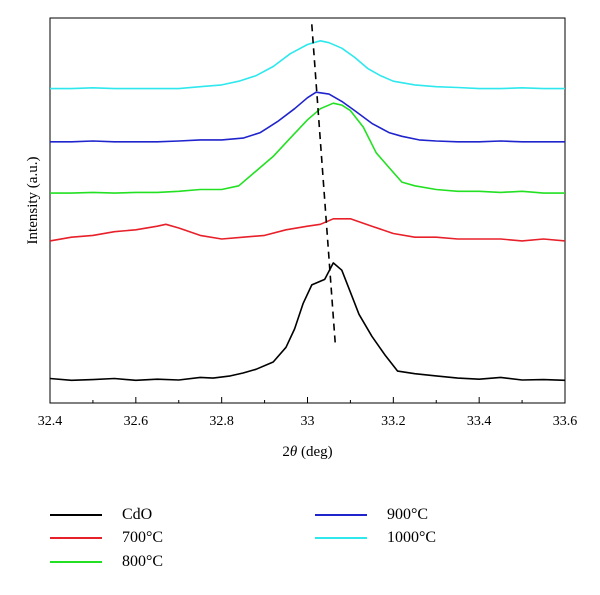 The image size is (600, 595). I want to click on series-line-900c, so click(307, 117).